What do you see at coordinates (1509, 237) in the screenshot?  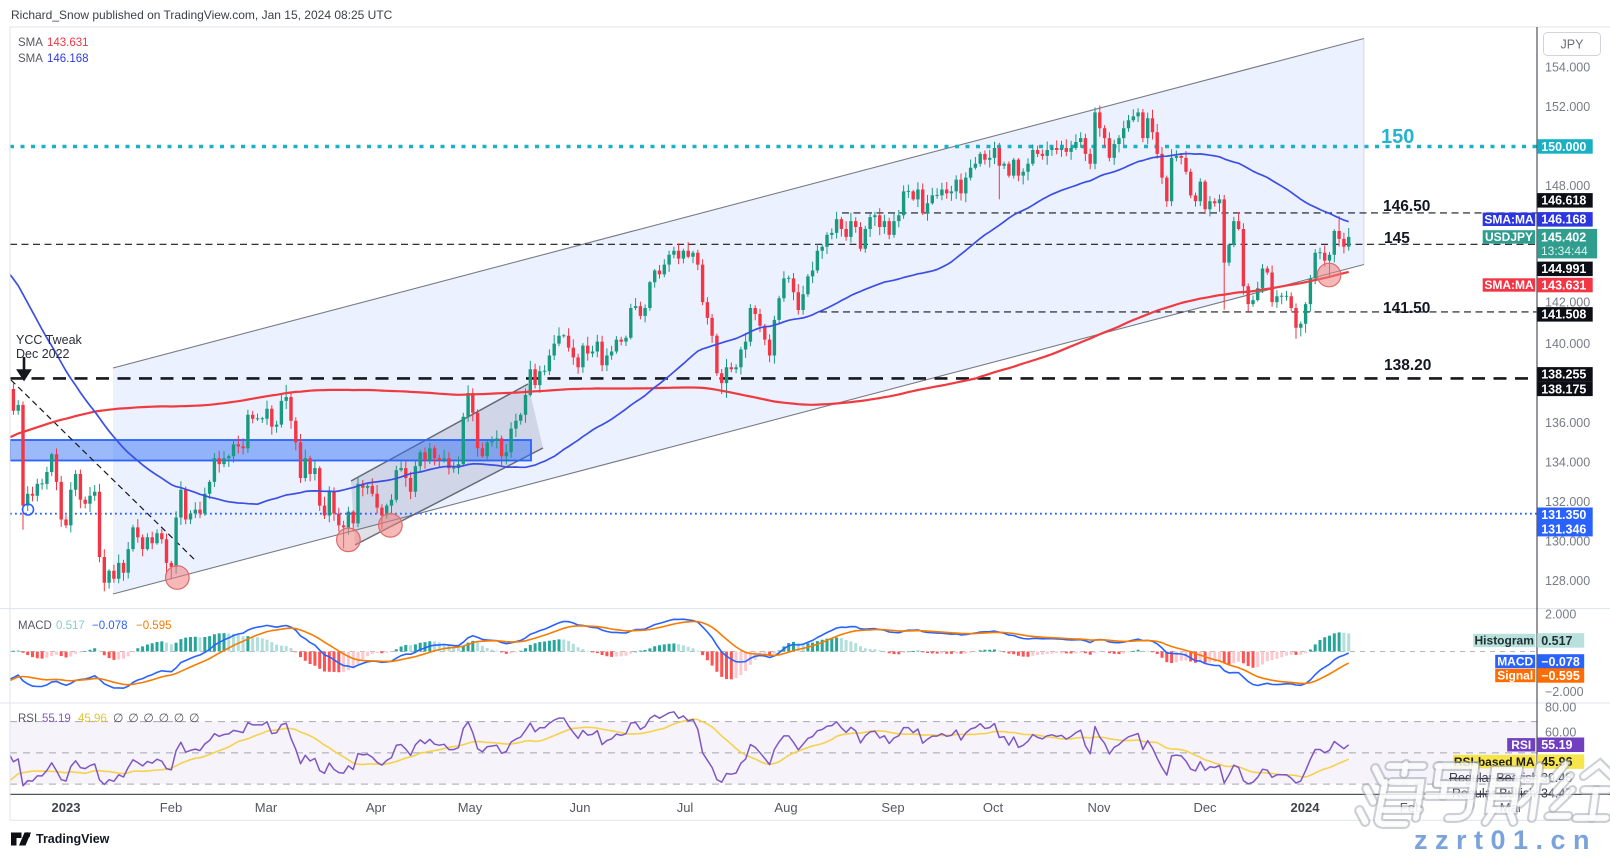 I see `svg-text: USDJPY` at bounding box center [1509, 237].